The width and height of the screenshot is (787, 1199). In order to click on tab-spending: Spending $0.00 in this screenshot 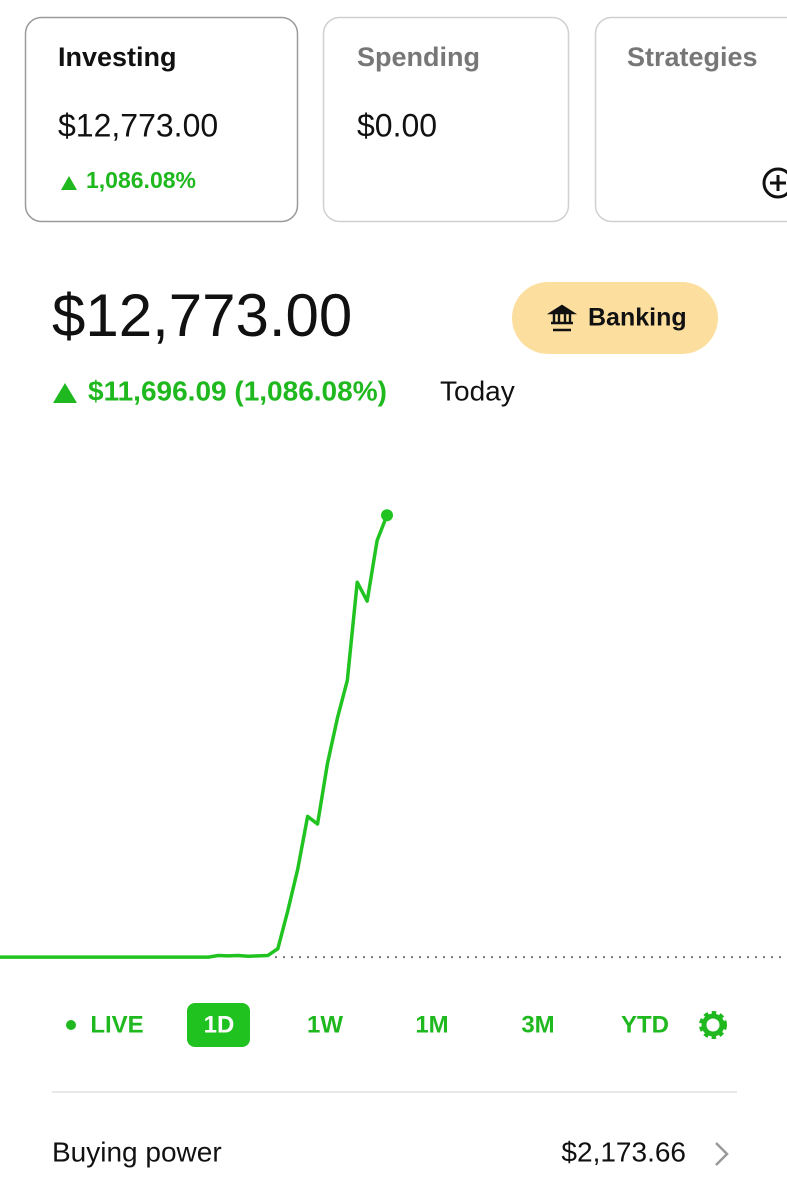, I will do `click(446, 119)`.